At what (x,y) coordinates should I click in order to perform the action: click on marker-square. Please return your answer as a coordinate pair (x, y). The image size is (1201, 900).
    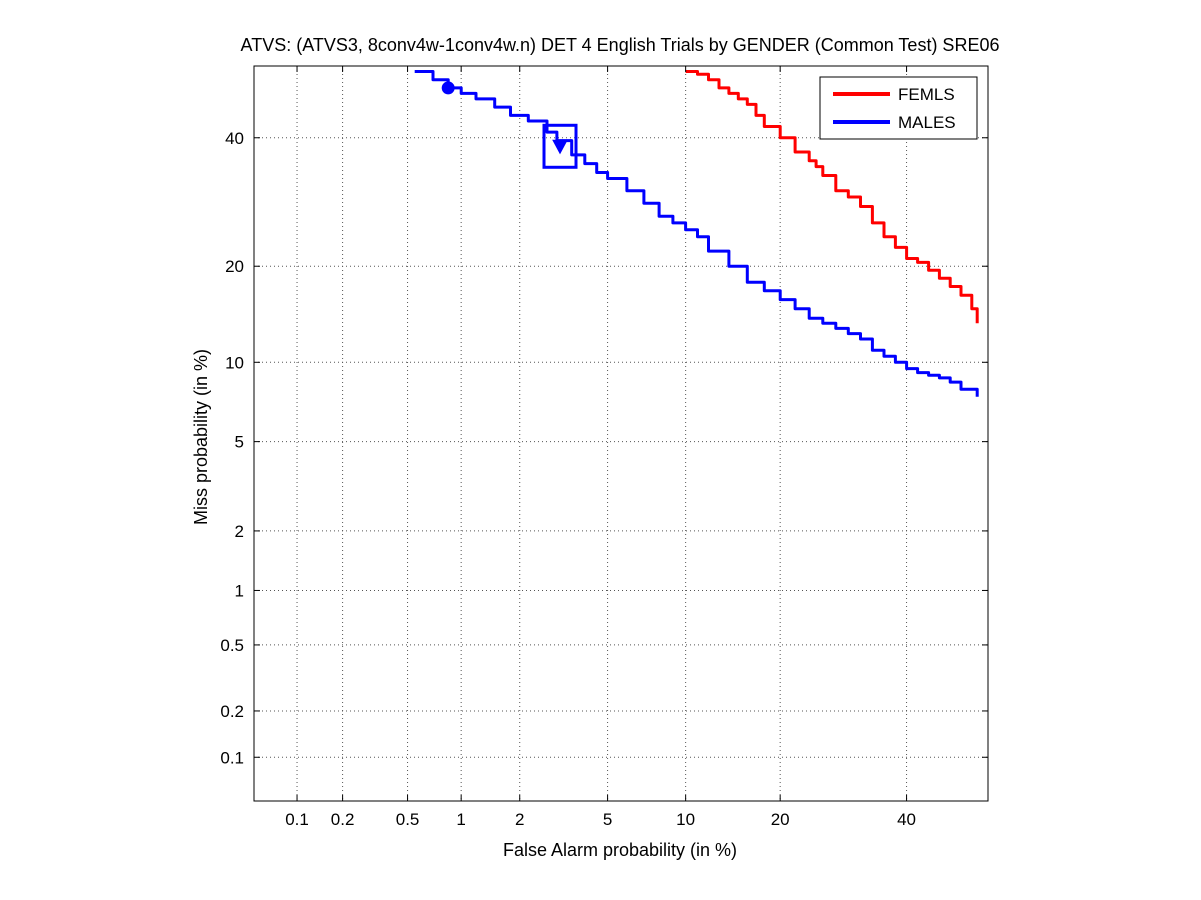
    Looking at the image, I should click on (560, 146).